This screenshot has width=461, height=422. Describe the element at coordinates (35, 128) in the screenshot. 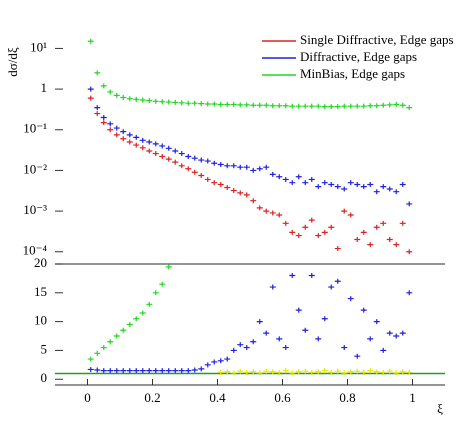

I see `y-tick-label: 10⁻¹` at that location.